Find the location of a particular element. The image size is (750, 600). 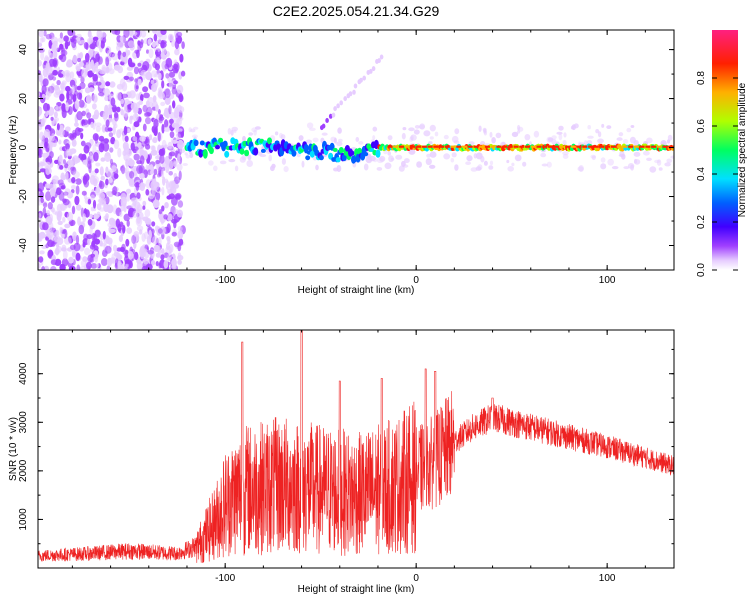

y-tick-label: -20 is located at coordinates (23, 196).